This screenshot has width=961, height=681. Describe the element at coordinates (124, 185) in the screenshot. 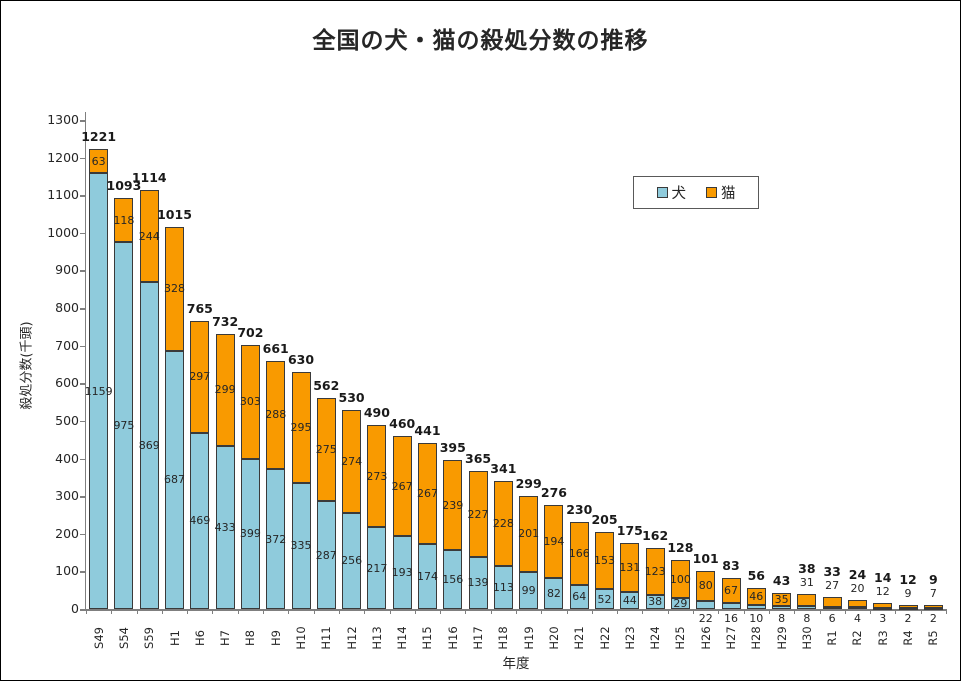

I see `total-value-label: 1093` at that location.